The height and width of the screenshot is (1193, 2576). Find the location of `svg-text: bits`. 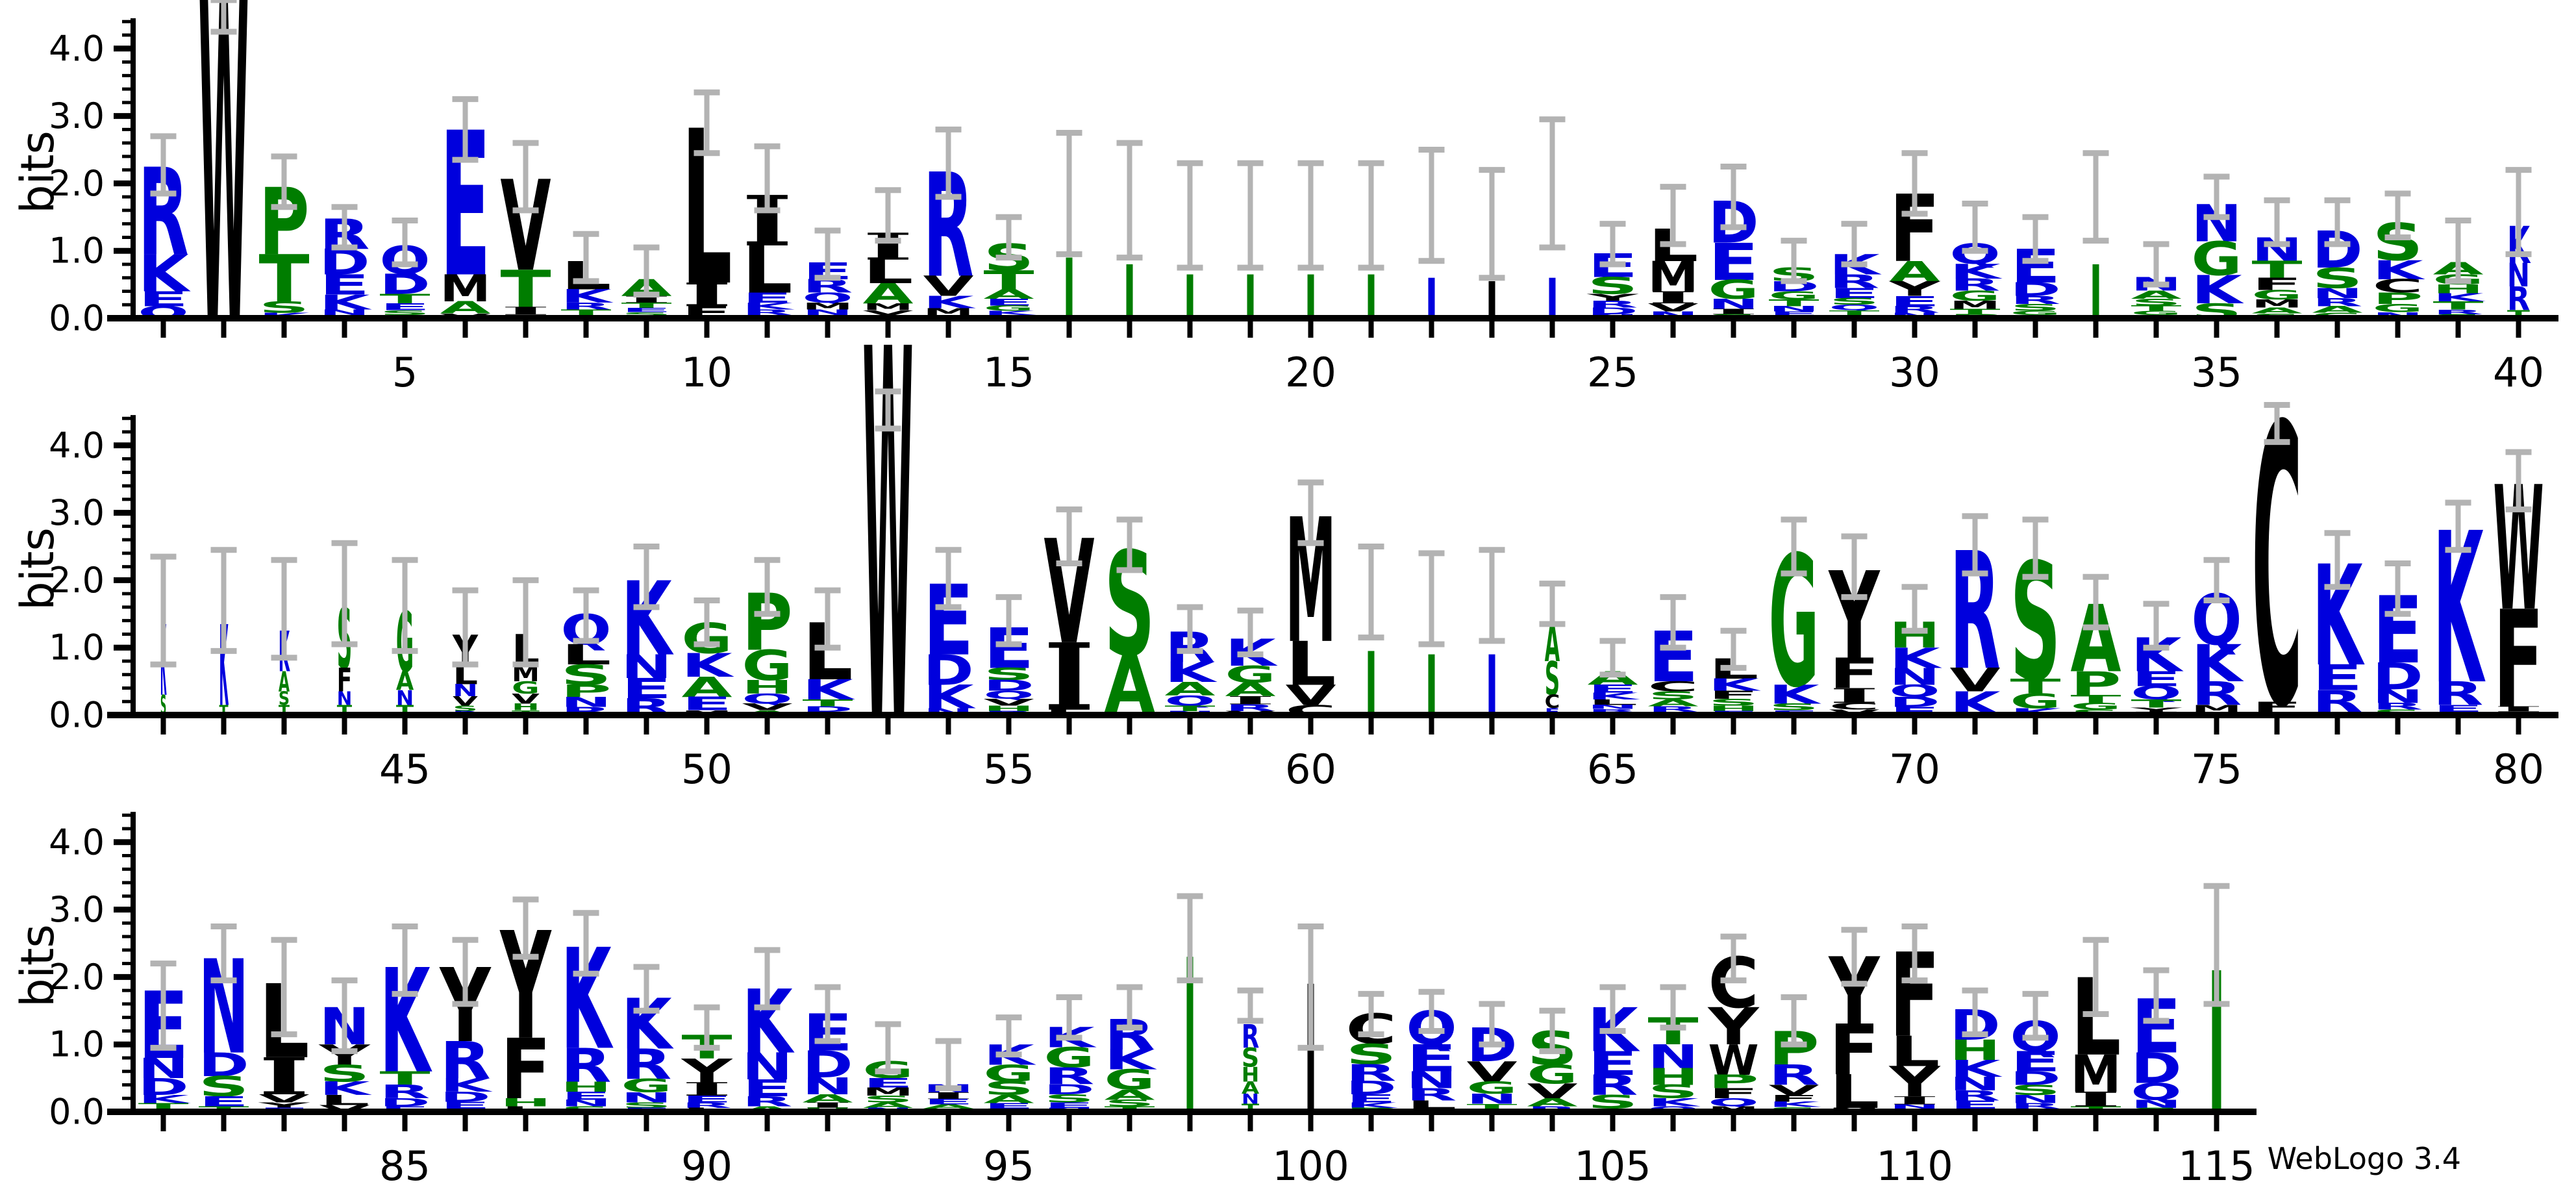

svg-text: bits is located at coordinates (37, 965).